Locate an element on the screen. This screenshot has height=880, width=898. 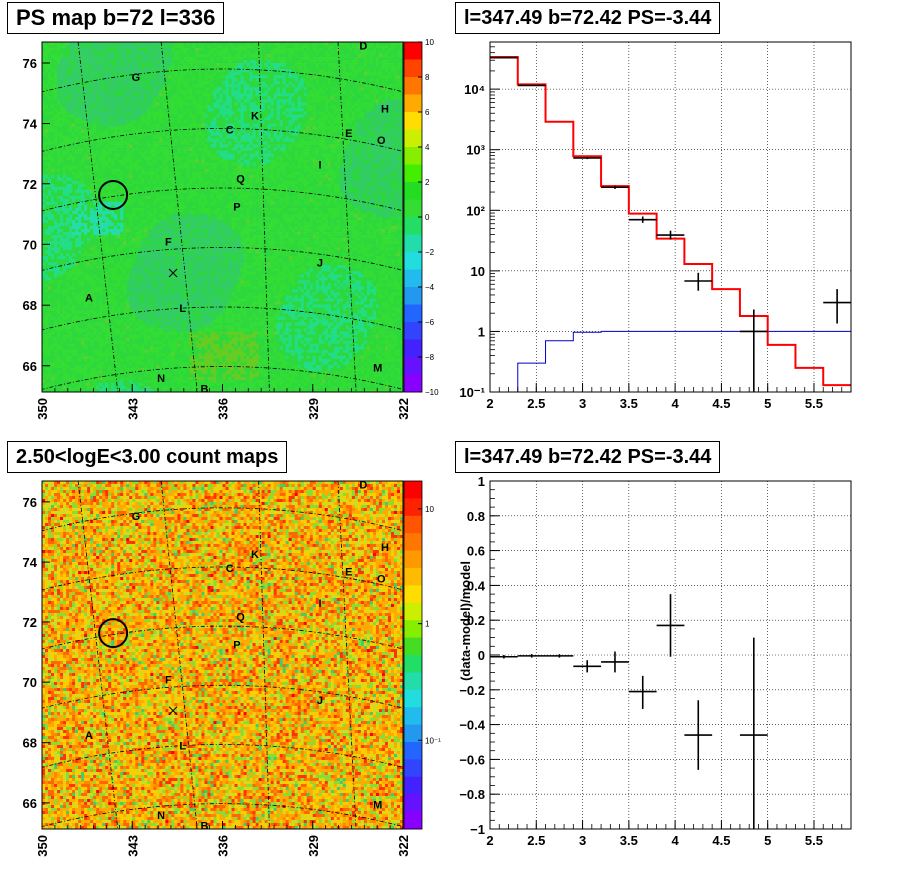
map-xtick-label: 336 is located at coordinates (223, 409).